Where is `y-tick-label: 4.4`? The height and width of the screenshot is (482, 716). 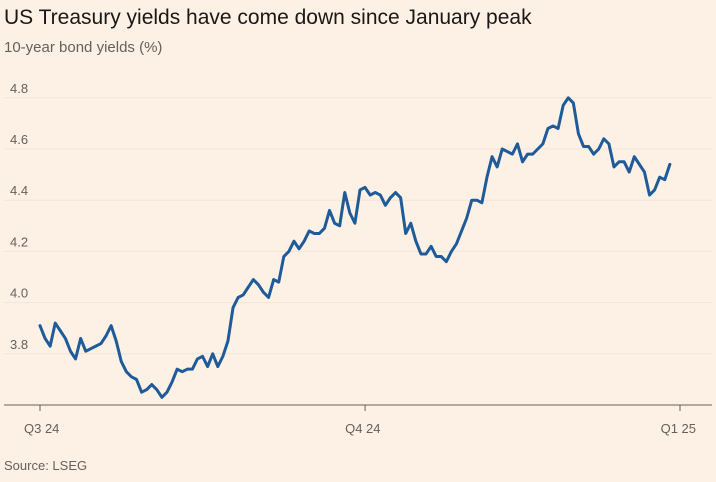
y-tick-label: 4.4 is located at coordinates (19, 190).